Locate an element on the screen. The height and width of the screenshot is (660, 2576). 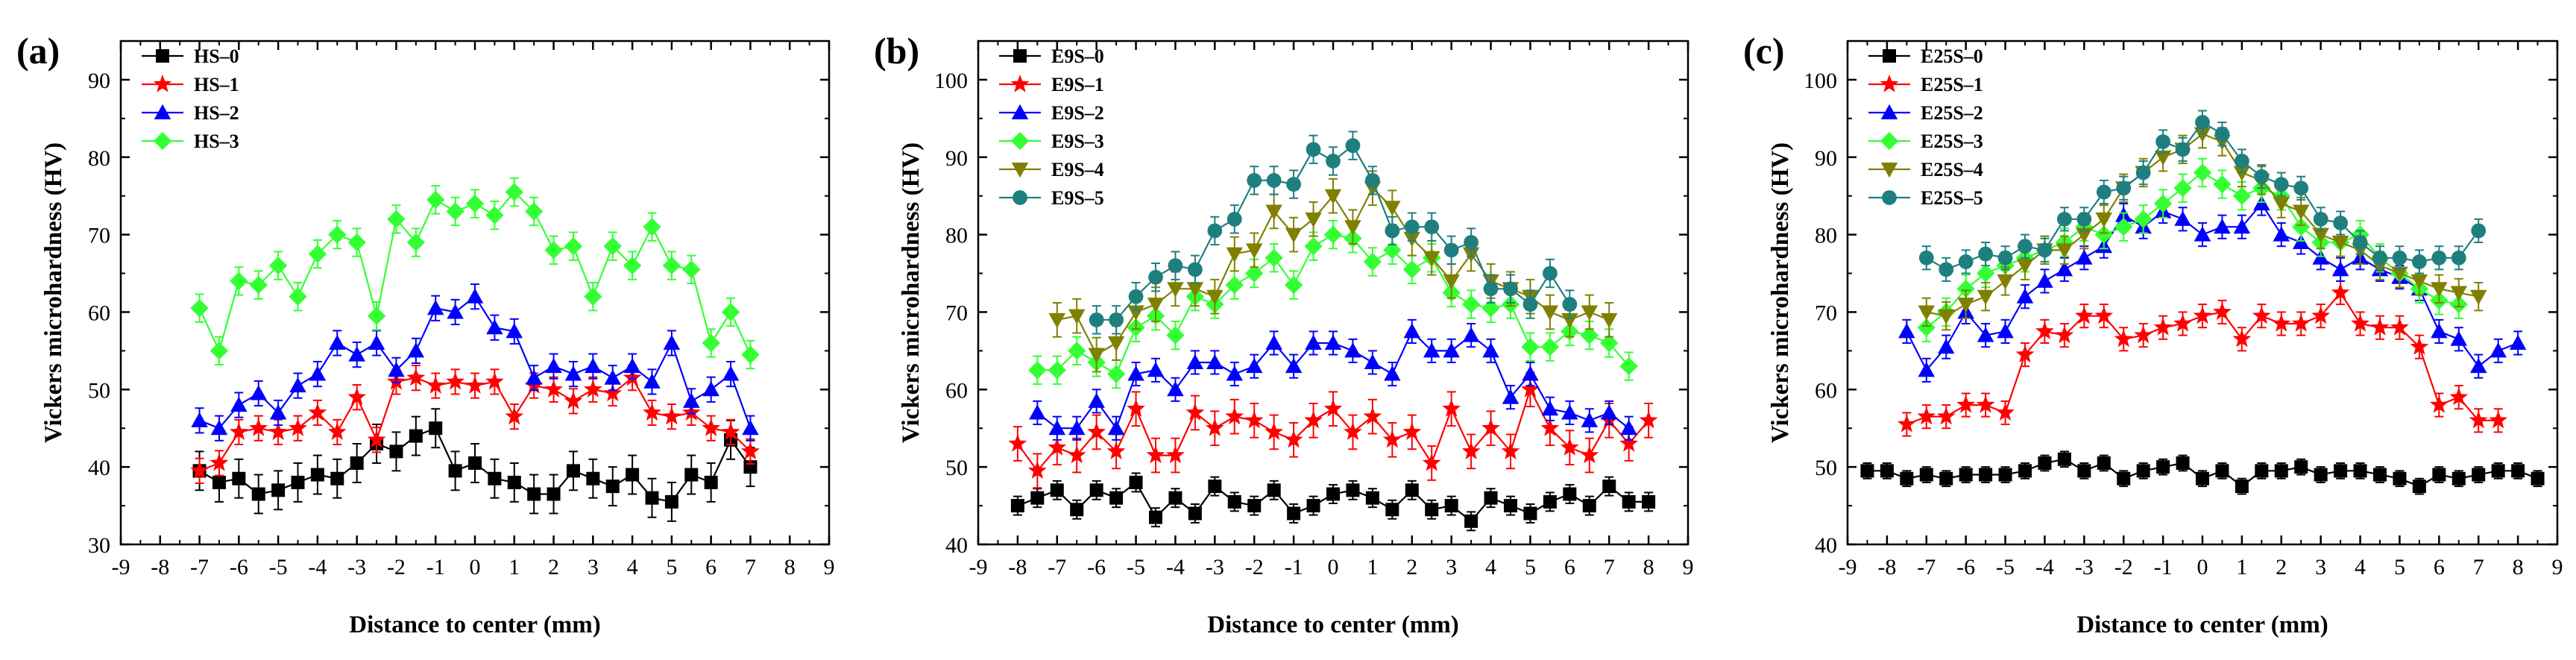
panel-letter: (b) is located at coordinates (897, 51).